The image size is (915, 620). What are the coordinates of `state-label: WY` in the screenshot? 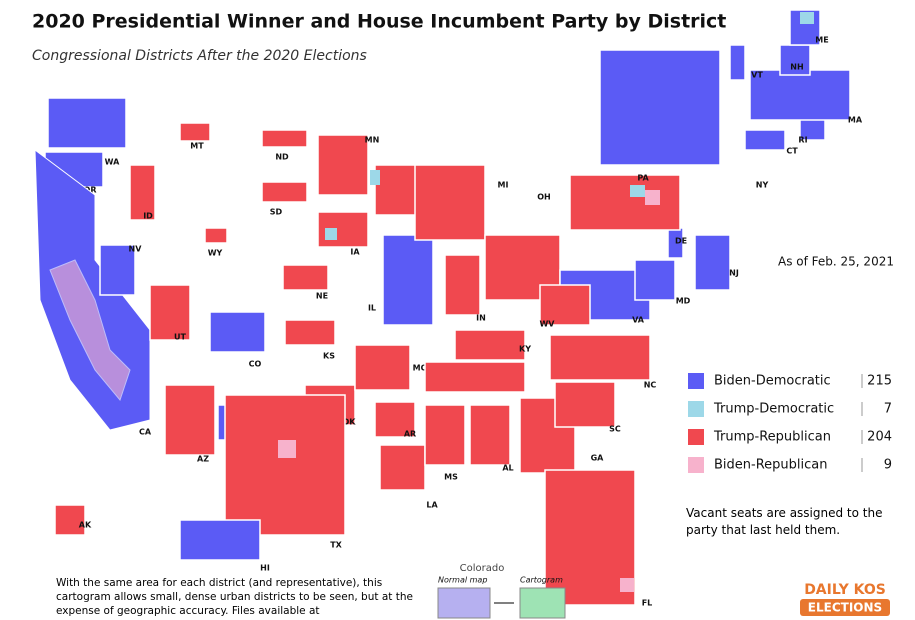 It's located at (215, 253).